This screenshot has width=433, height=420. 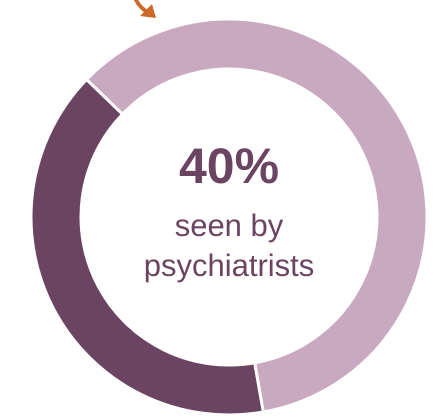 What do you see at coordinates (229, 245) in the screenshot?
I see `slice-label: seen by psychiatrists` at bounding box center [229, 245].